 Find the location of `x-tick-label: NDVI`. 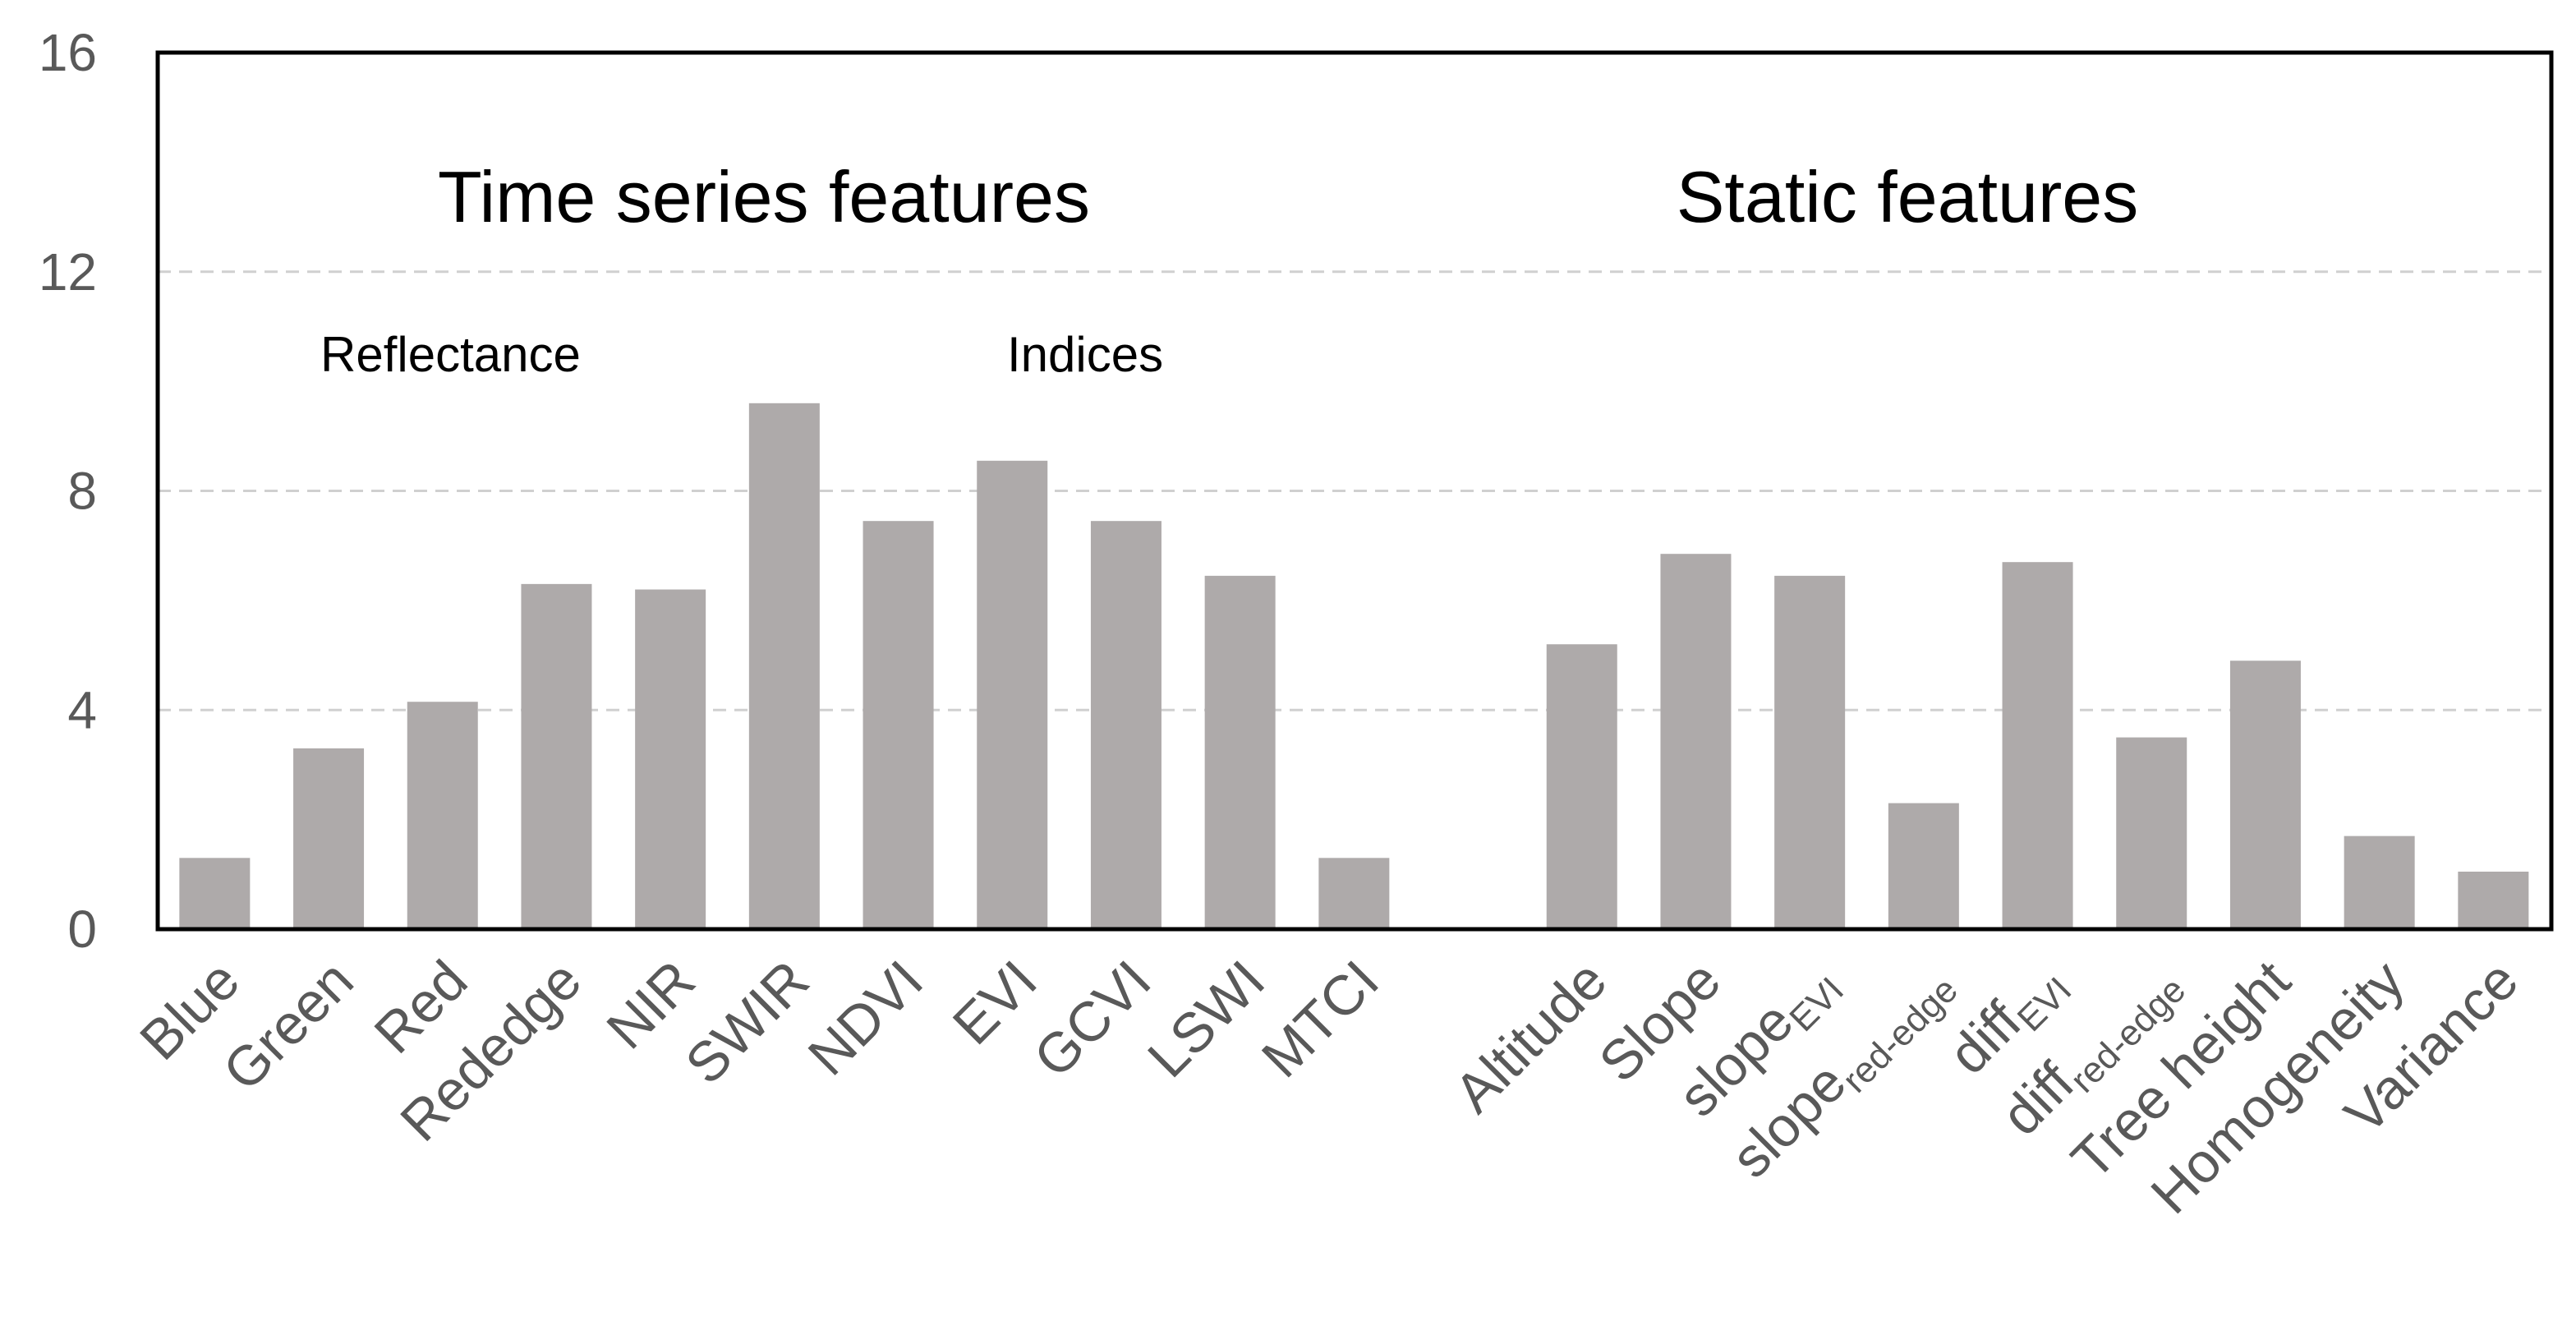

x-tick-label: NDVI is located at coordinates (867, 1019).